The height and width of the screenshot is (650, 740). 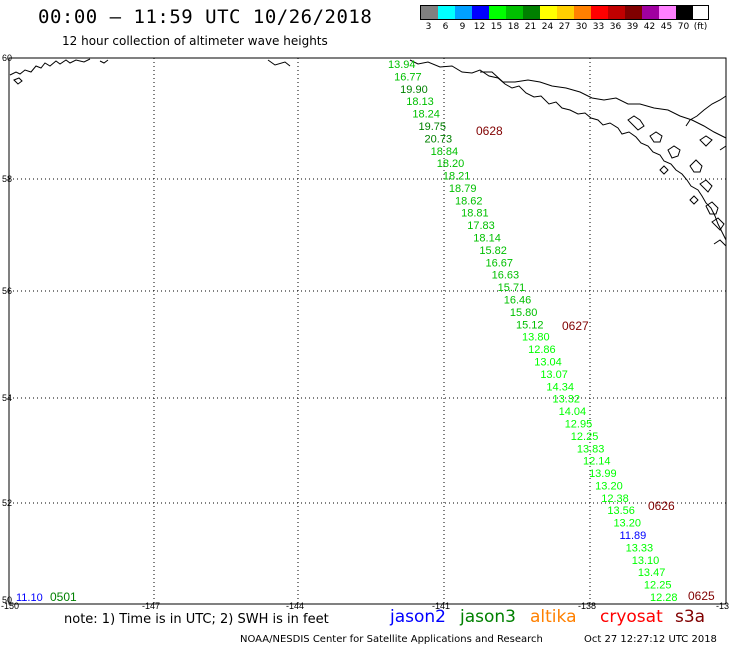 I want to click on legend-label: 18, so click(x=513, y=27).